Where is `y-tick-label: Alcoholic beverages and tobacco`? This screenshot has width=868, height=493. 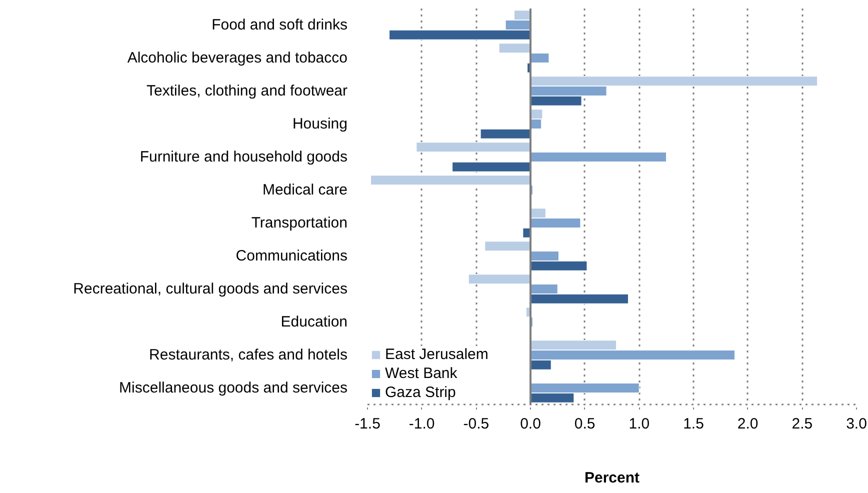 y-tick-label: Alcoholic beverages and tobacco is located at coordinates (237, 58).